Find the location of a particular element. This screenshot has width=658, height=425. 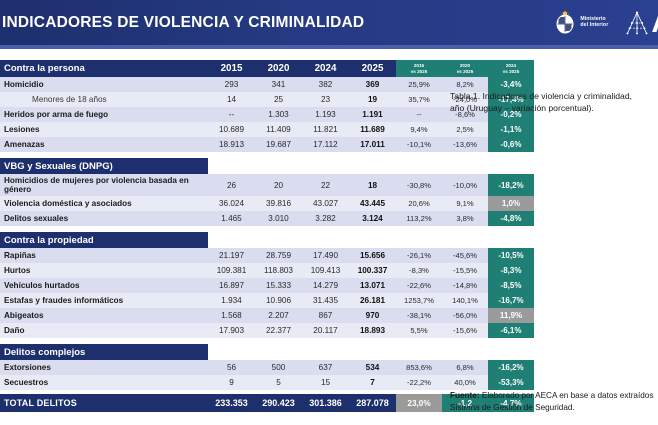

cmp3-line1: 2024 is located at coordinates (511, 66).